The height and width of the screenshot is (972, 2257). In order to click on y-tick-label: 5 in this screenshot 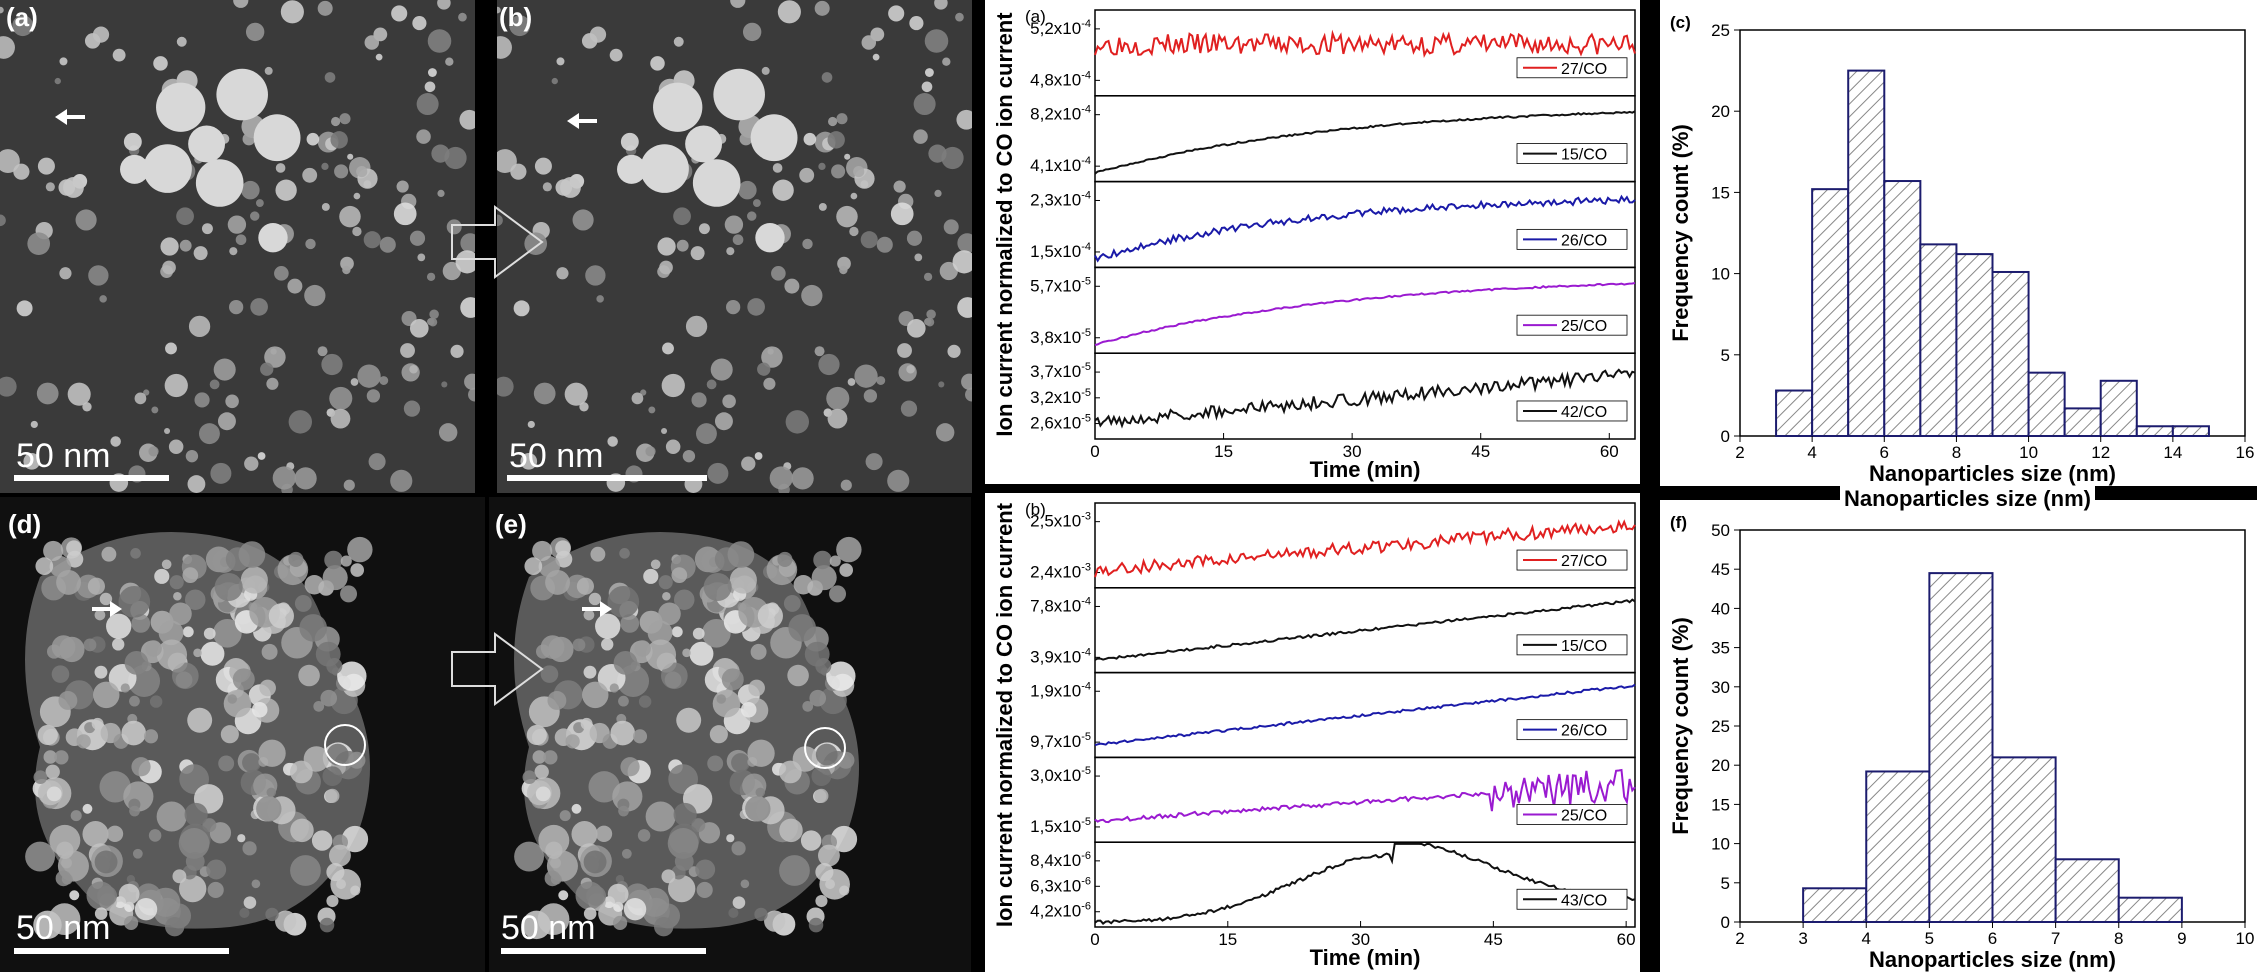, I will do `click(1725, 883)`.